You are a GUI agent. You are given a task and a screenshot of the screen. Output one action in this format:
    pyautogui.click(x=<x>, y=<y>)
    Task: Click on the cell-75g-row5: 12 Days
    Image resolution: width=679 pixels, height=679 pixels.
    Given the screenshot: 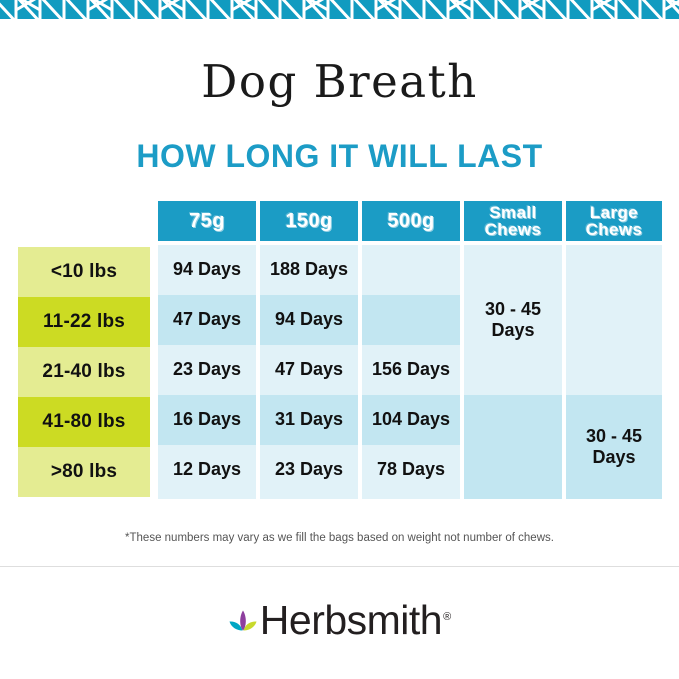 What is the action you would take?
    pyautogui.click(x=207, y=472)
    